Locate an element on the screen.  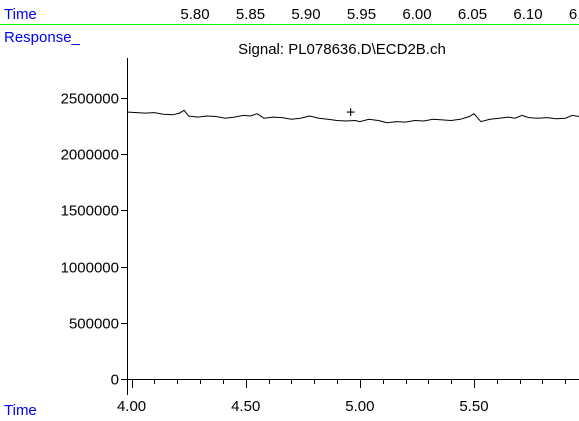
top-tick-label: 6.15 is located at coordinates (574, 14).